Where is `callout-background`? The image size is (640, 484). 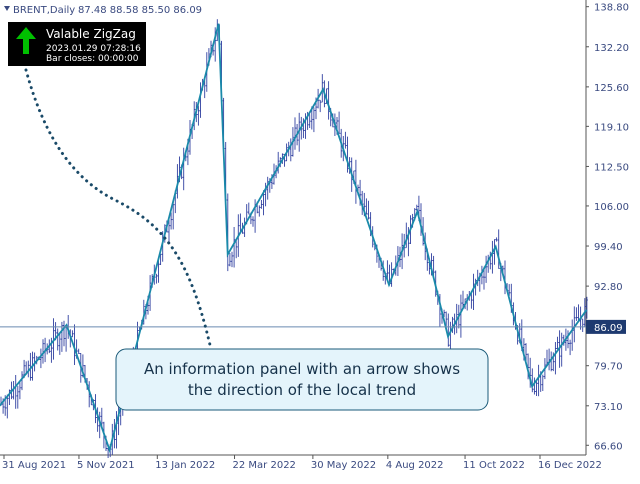 callout-background is located at coordinates (302, 379).